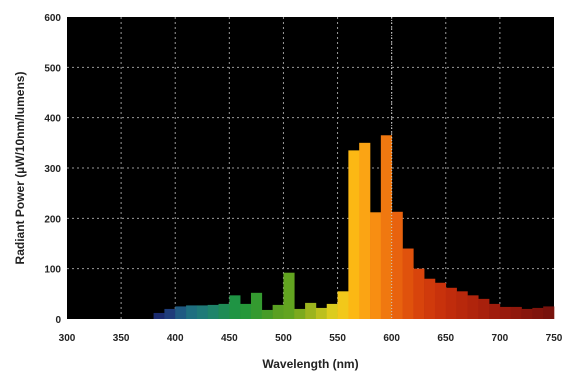 The image size is (568, 373). What do you see at coordinates (121, 338) in the screenshot?
I see `x-tick-label: 350` at bounding box center [121, 338].